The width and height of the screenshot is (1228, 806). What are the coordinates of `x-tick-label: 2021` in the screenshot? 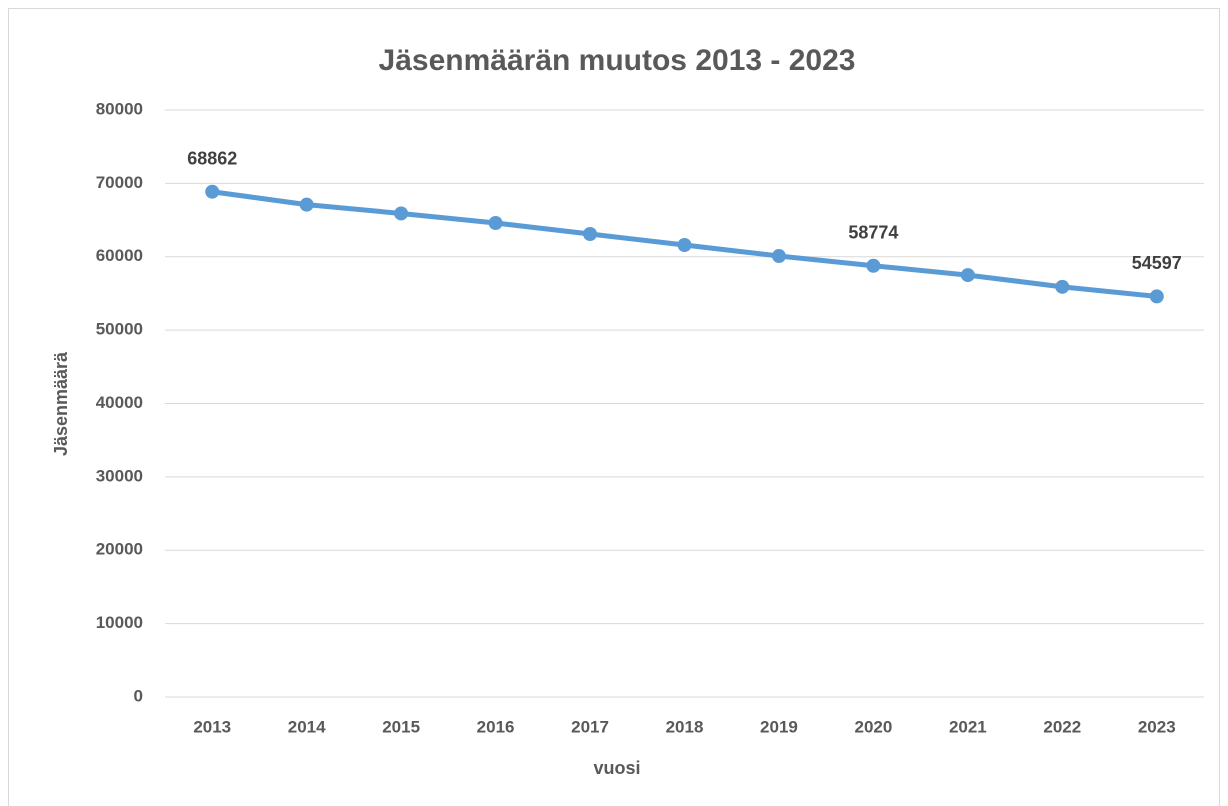 It's located at (968, 726).